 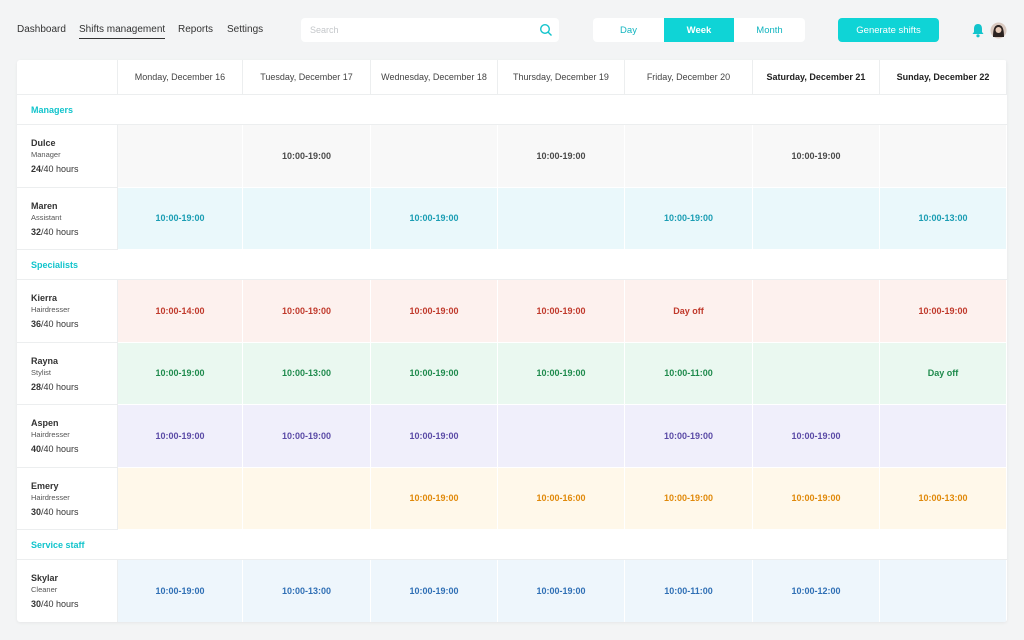 What do you see at coordinates (561, 498) in the screenshot?
I see `shift-cell: 10:00-16:00` at bounding box center [561, 498].